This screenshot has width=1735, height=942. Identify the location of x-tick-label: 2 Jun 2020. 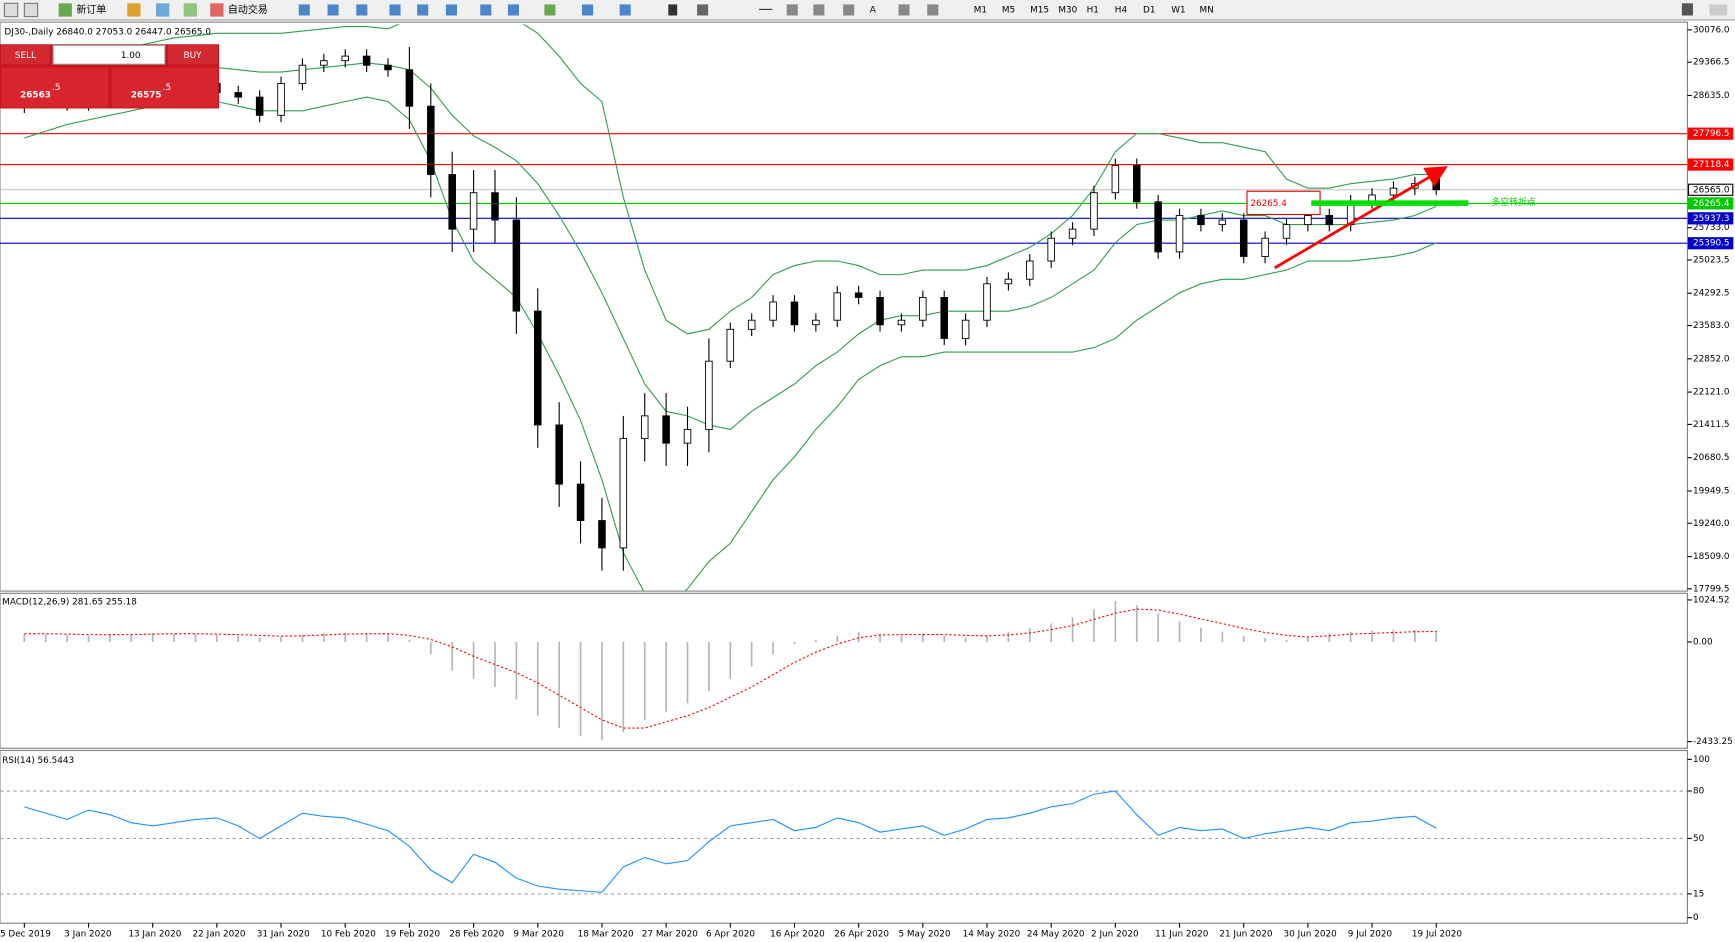
(1115, 935).